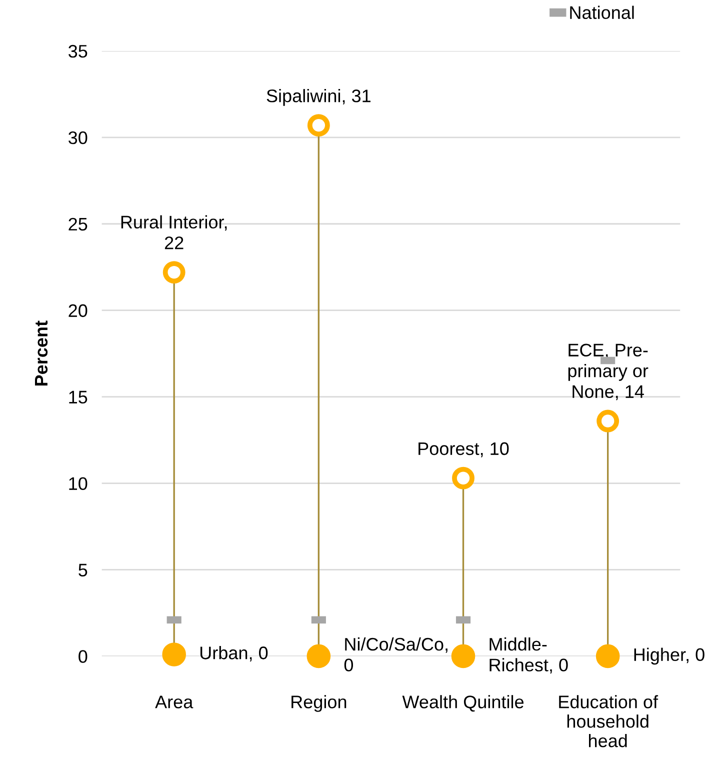 This screenshot has width=722, height=772. What do you see at coordinates (78, 137) in the screenshot?
I see `y-tick-label: 30` at bounding box center [78, 137].